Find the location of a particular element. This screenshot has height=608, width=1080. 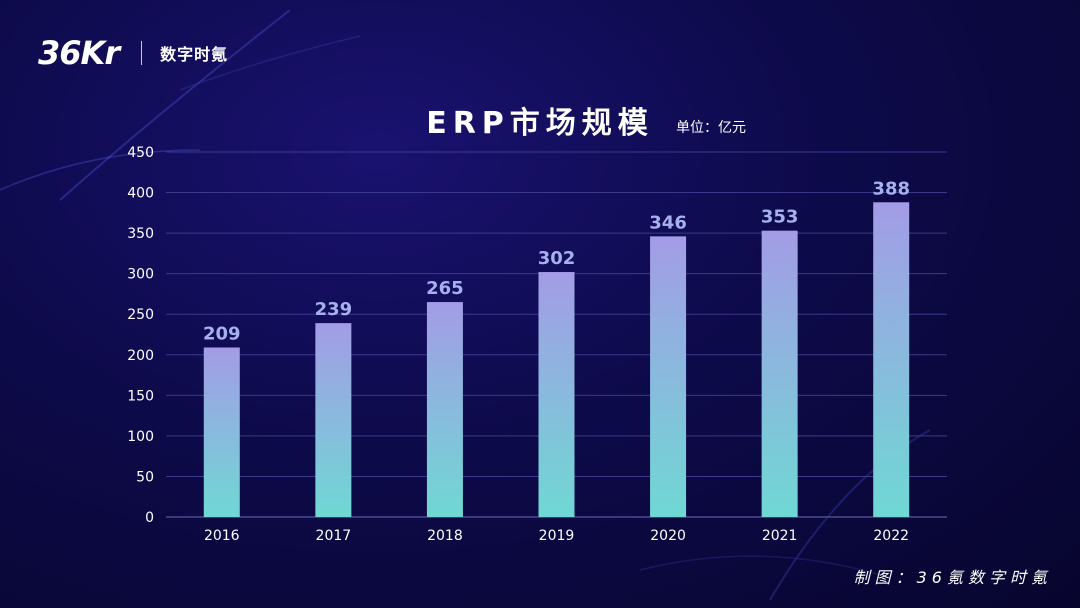

x-tick-label-2016: 2016 is located at coordinates (222, 536).